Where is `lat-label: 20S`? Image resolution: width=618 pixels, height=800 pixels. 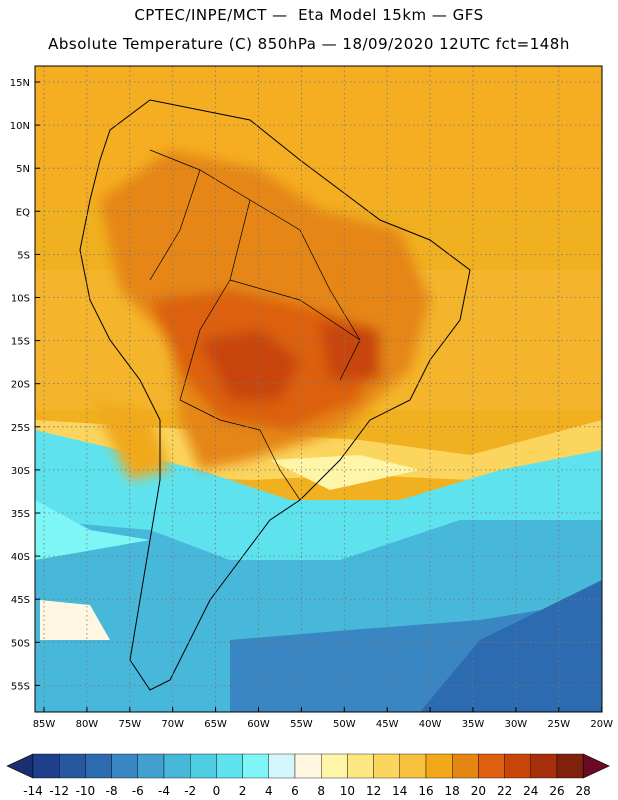 lat-label: 20S is located at coordinates (20, 385).